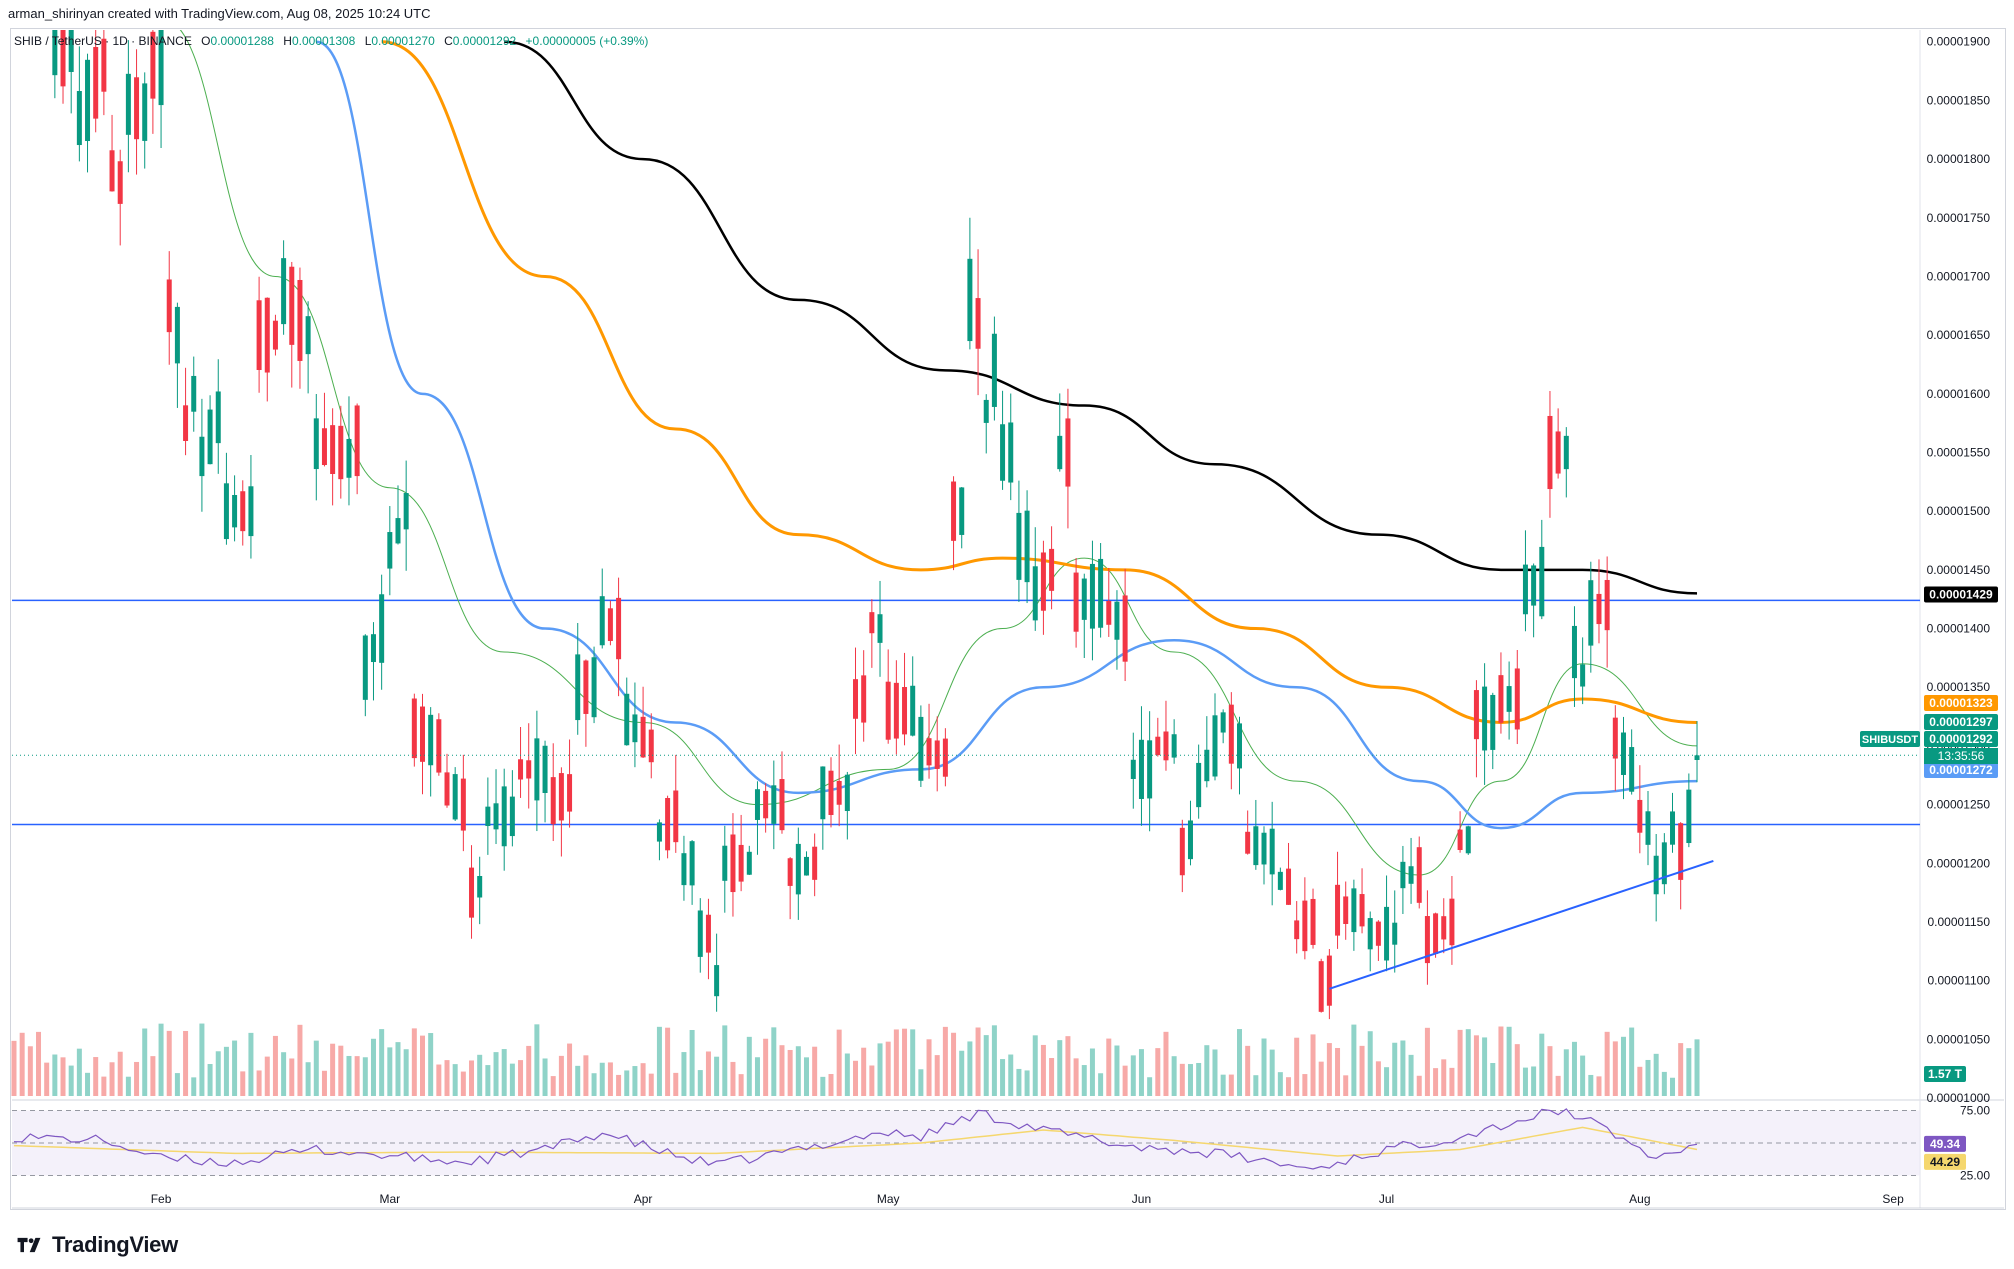  Describe the element at coordinates (1890, 739) in the screenshot. I see `symbol-tag-box` at that location.